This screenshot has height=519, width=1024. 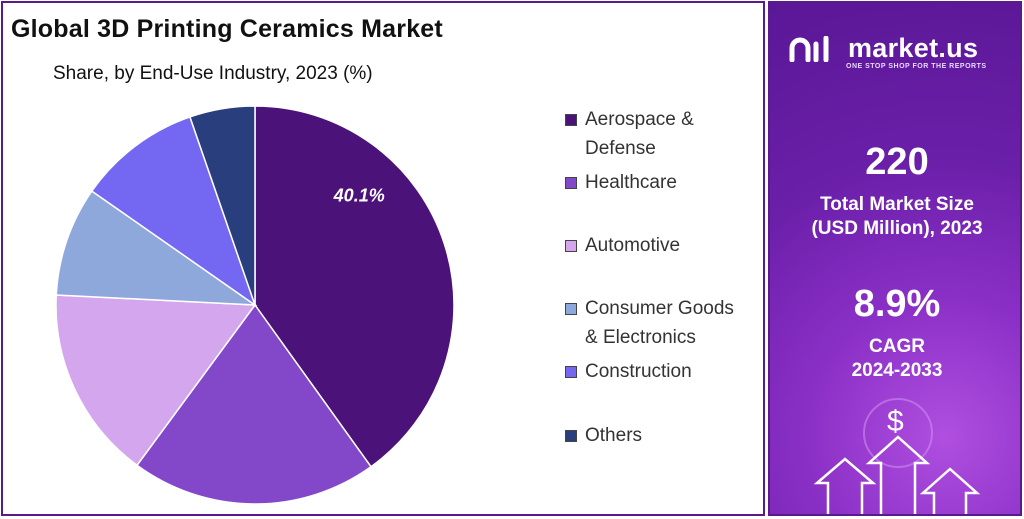 What do you see at coordinates (639, 134) in the screenshot?
I see `legend-label: Aerospace & Defense` at bounding box center [639, 134].